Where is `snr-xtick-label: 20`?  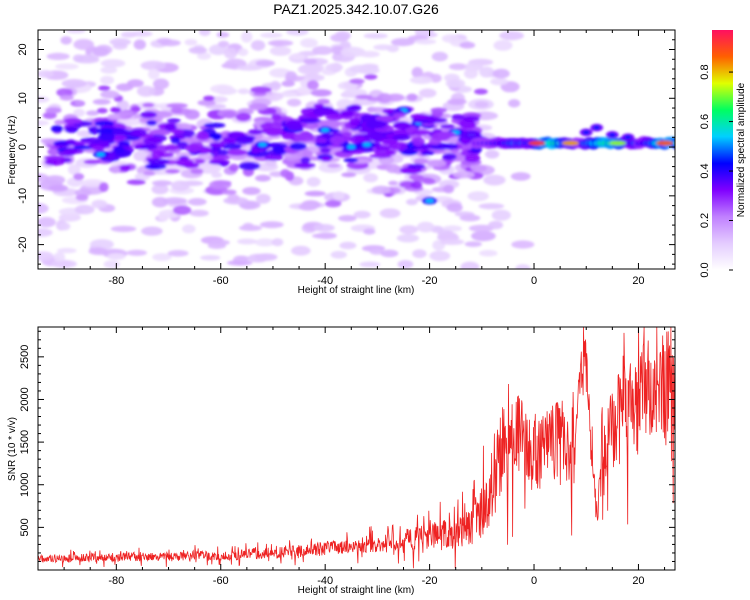 snr-xtick-label: 20 is located at coordinates (638, 581).